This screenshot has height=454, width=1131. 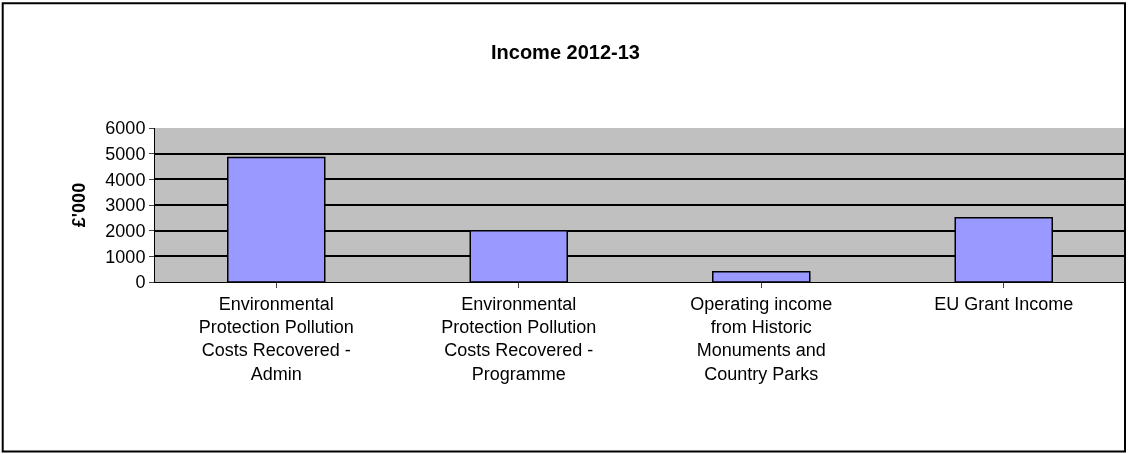 What do you see at coordinates (125, 256) in the screenshot?
I see `y-tick-label: 1000` at bounding box center [125, 256].